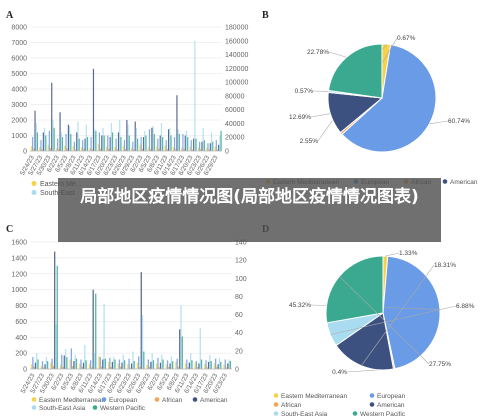  Describe the element at coordinates (9, 229) in the screenshot. I see `panel-label-c: C` at that location.